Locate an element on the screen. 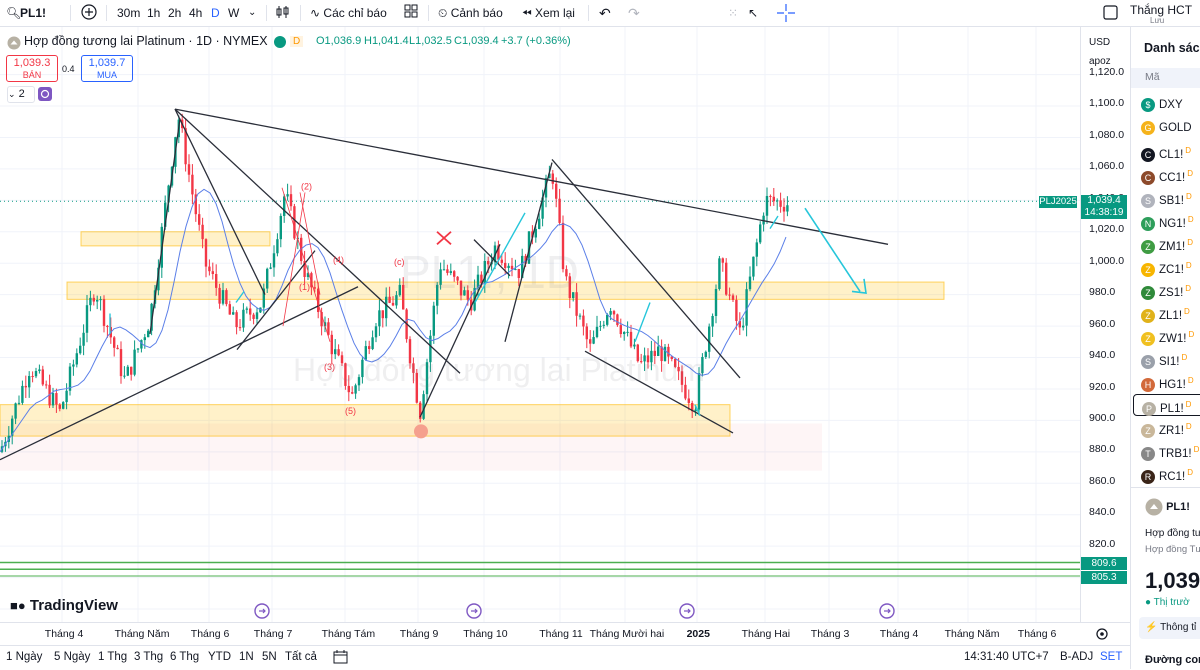 The image size is (1200, 670). layouts-button is located at coordinates (411, 12).